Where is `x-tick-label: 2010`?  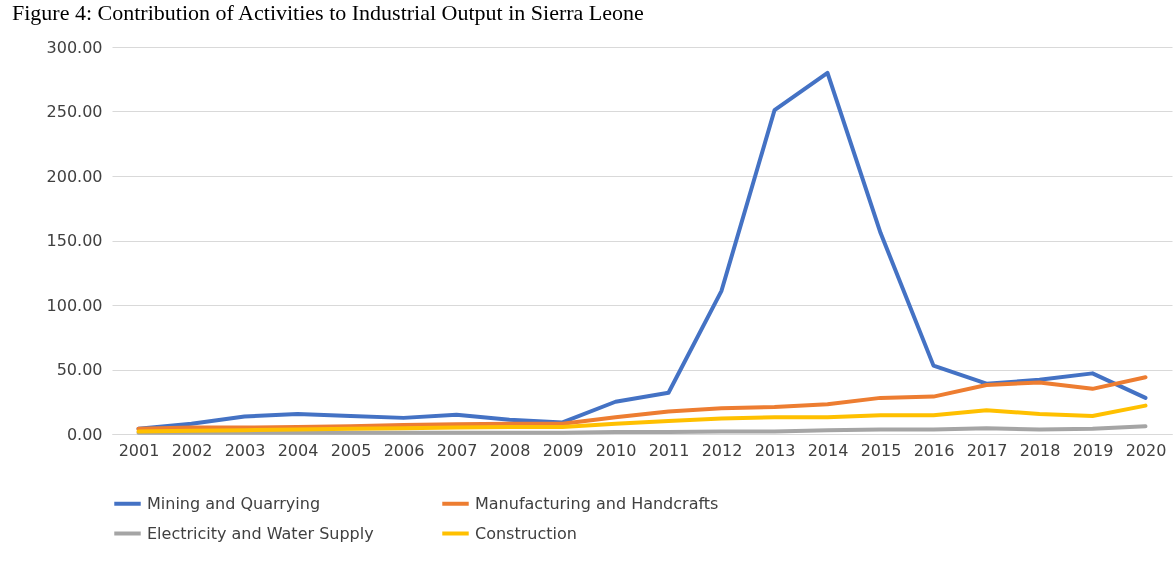 x-tick-label: 2010 is located at coordinates (616, 450).